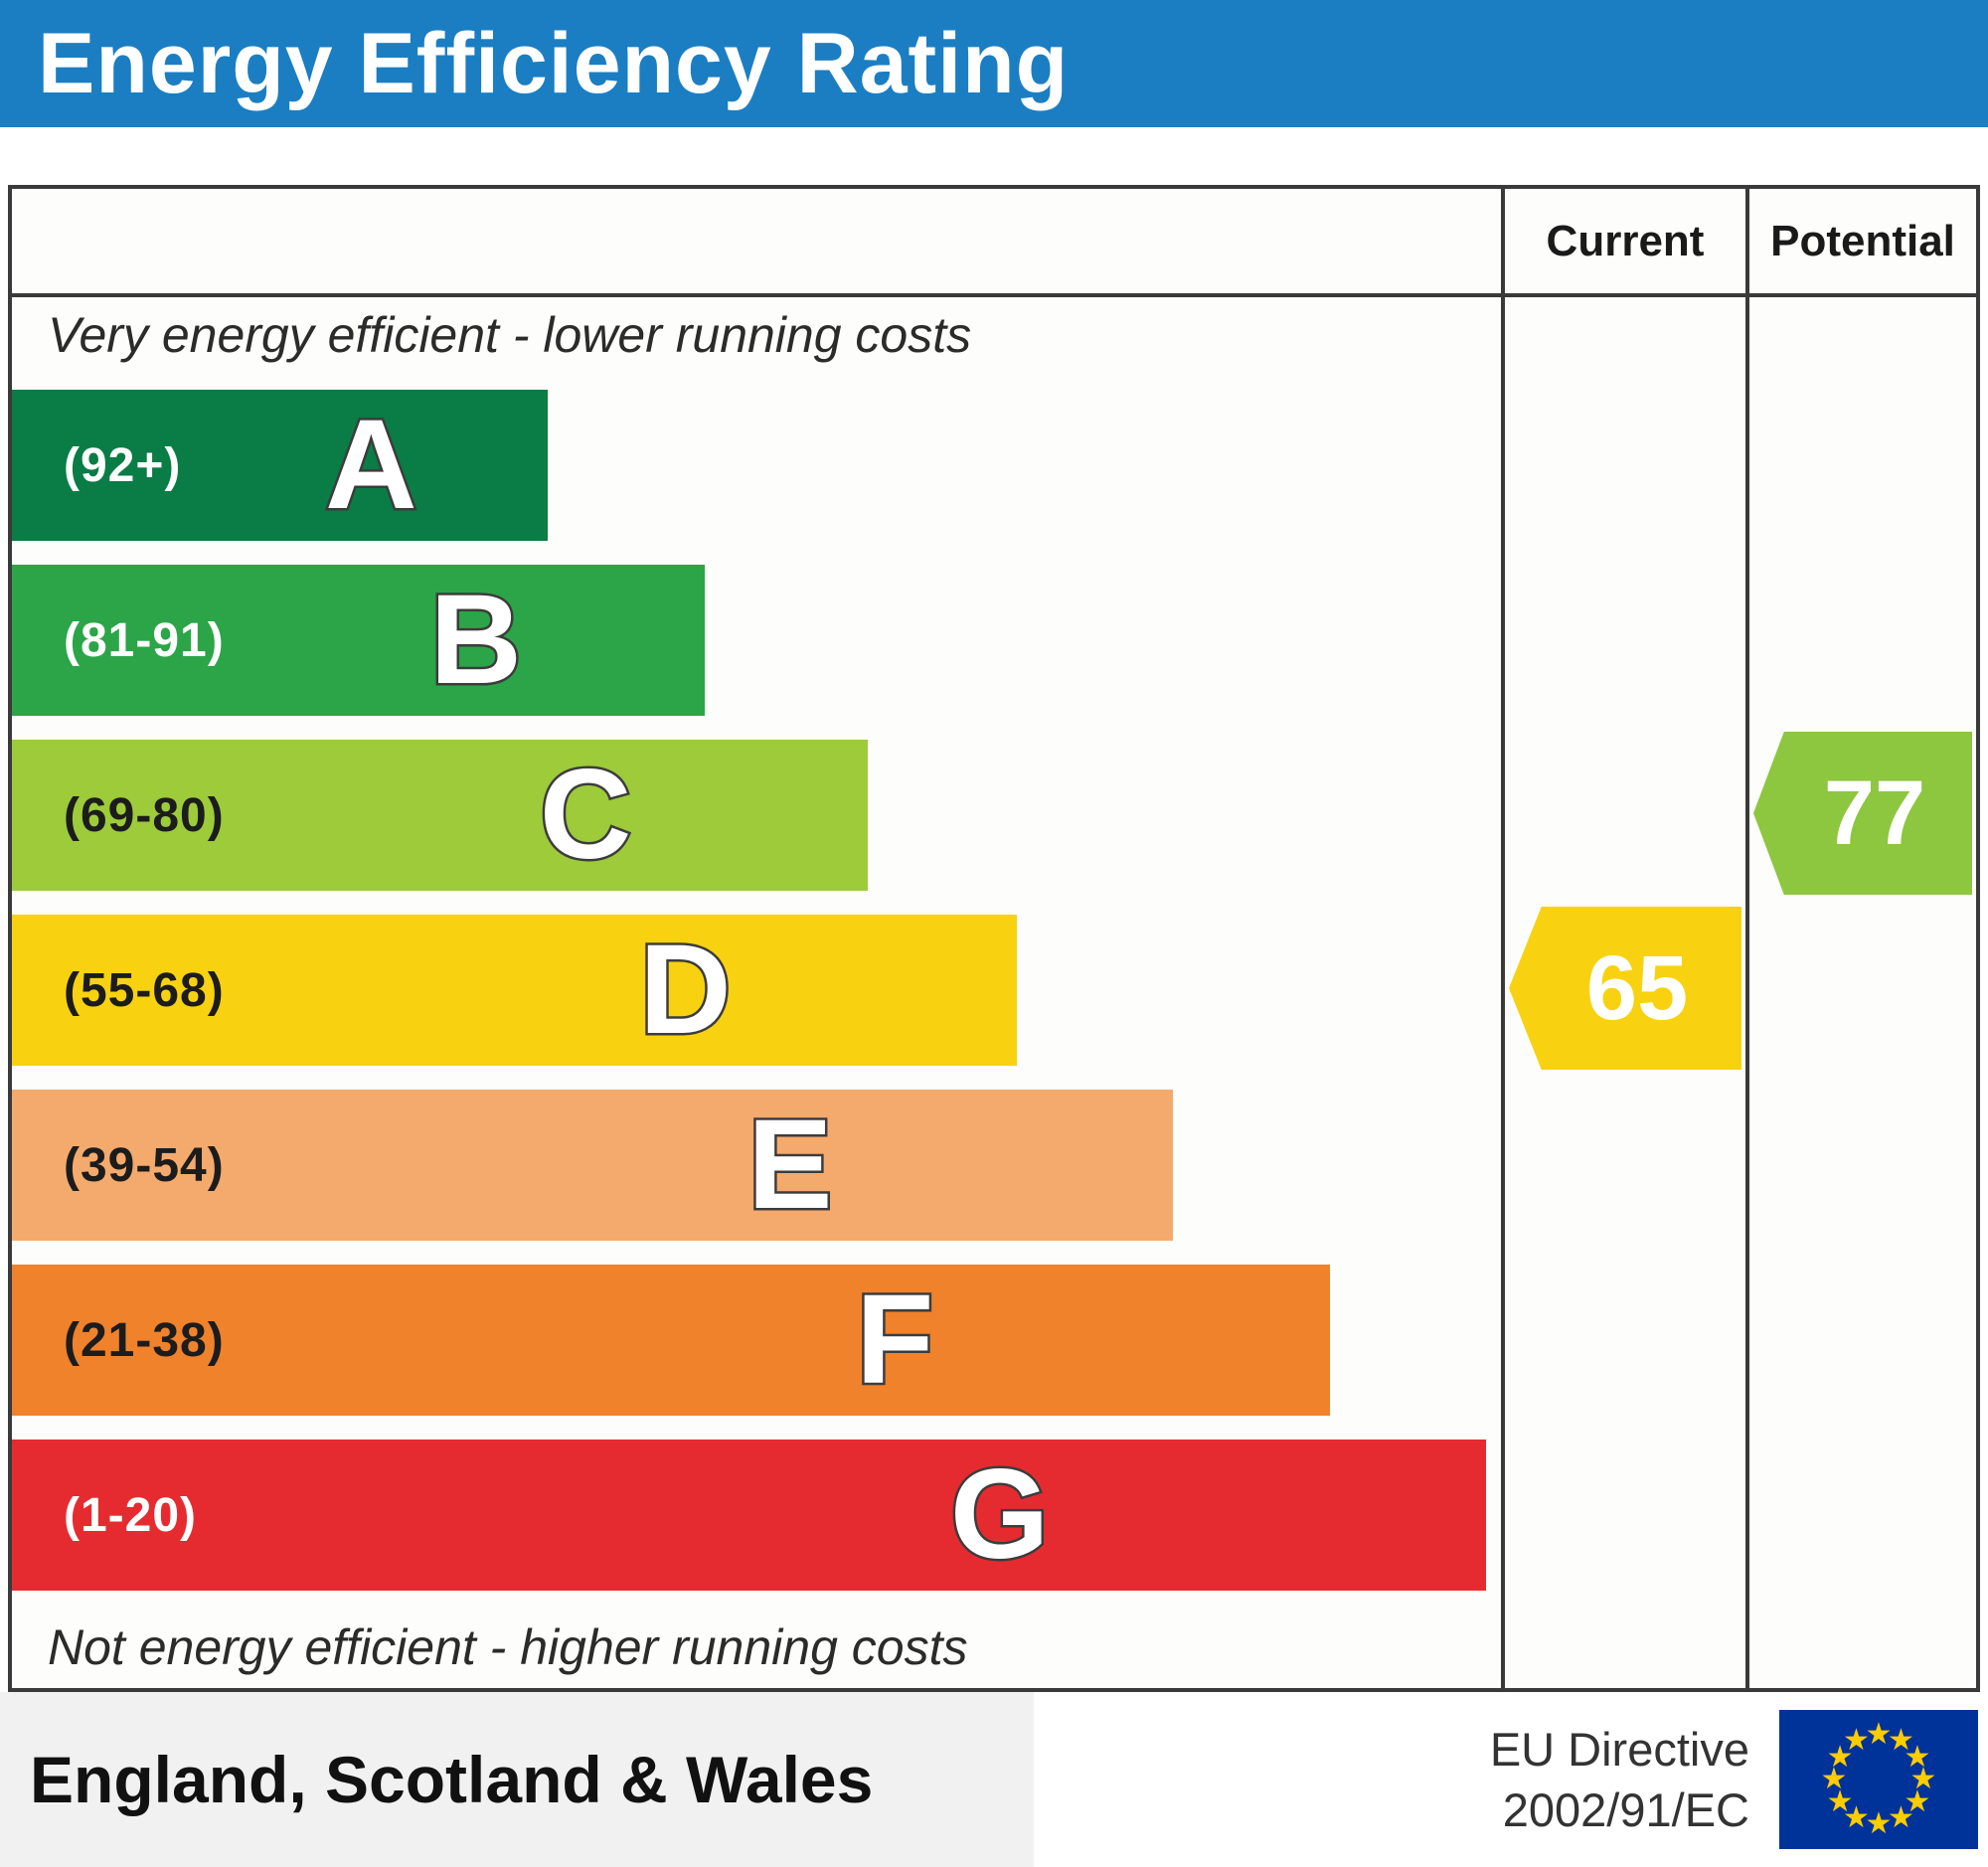  Describe the element at coordinates (440, 815) in the screenshot. I see `band-row-c: (69-80) C` at that location.